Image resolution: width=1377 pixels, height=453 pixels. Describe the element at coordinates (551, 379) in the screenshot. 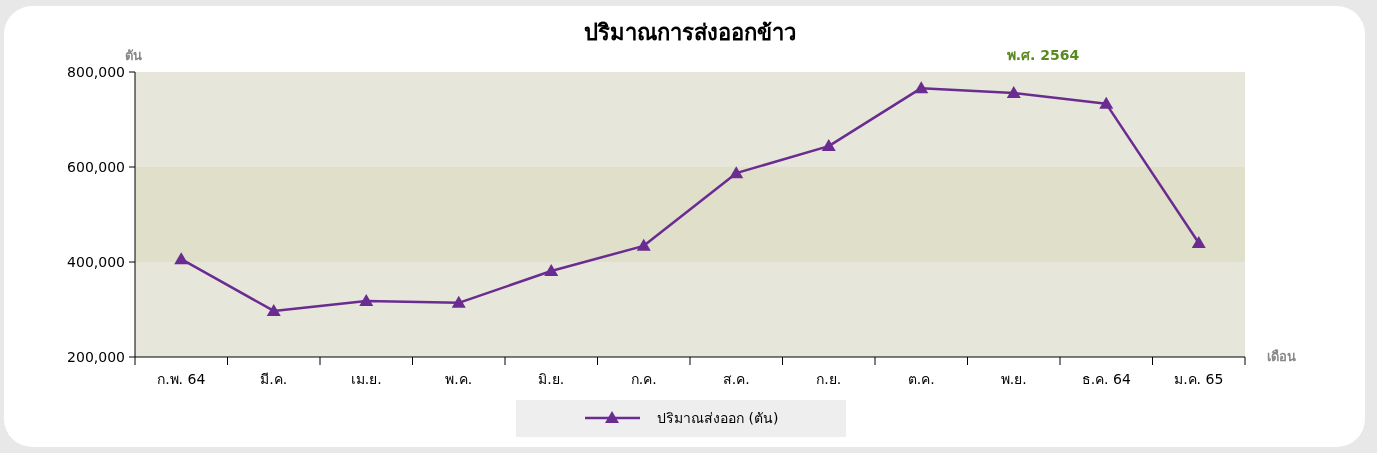

I see `x-tick-label: มิ.ย.` at that location.